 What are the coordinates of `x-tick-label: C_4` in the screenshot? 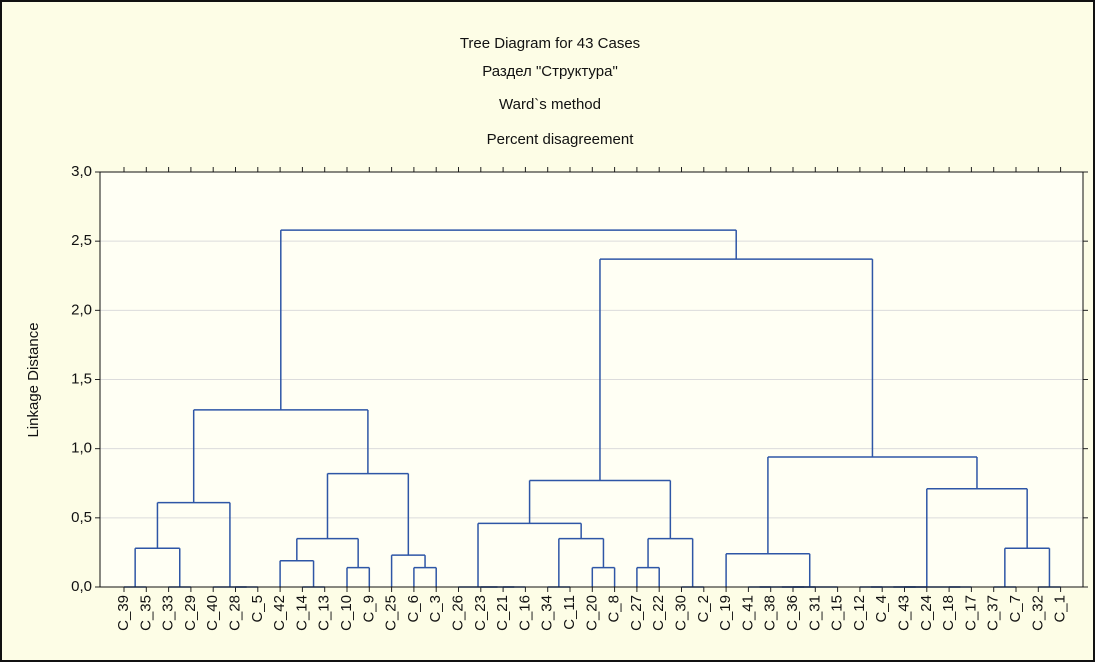 It's located at (881, 609).